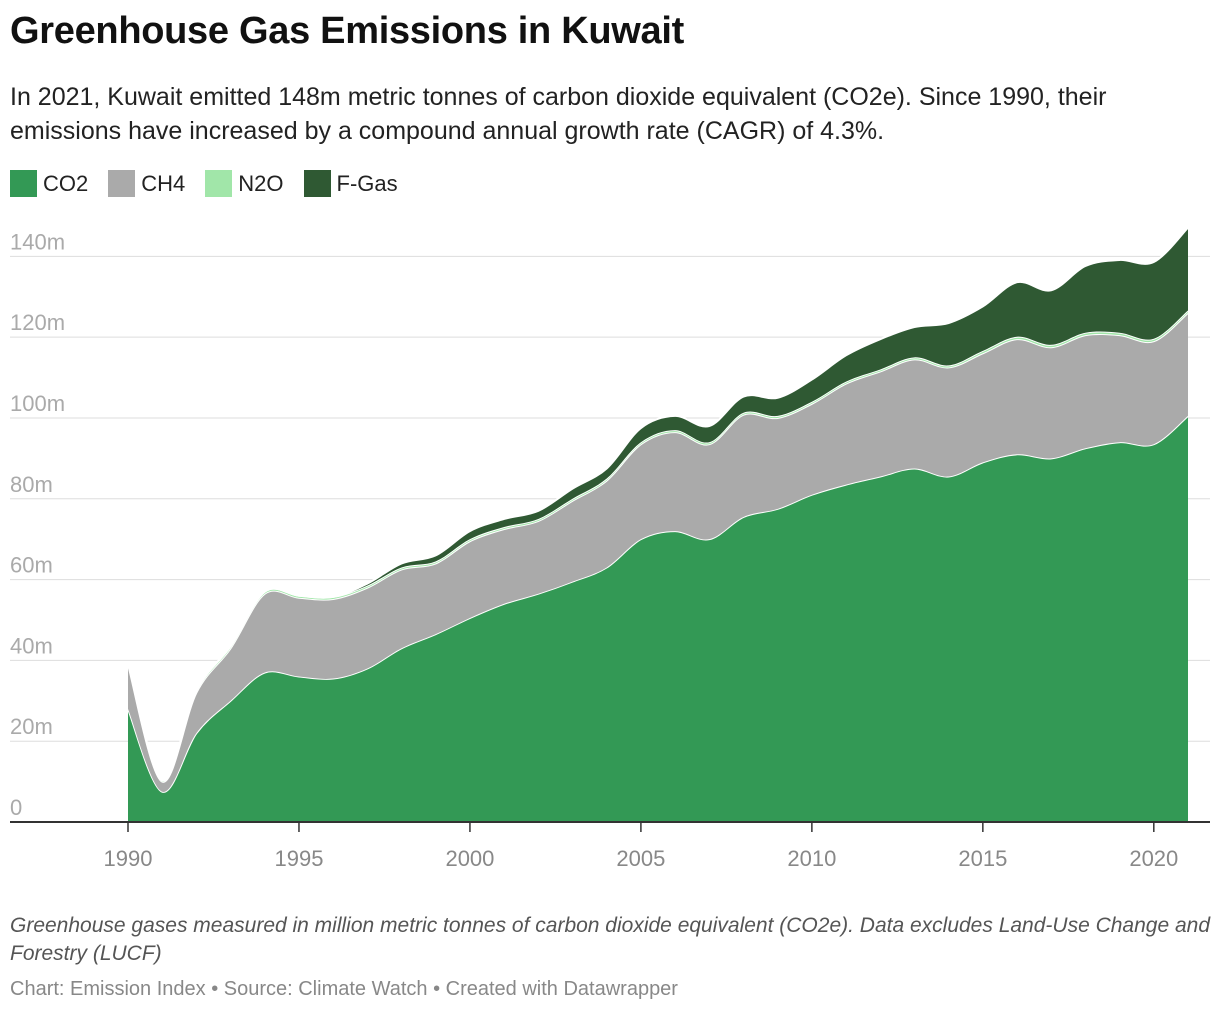 This screenshot has height=1014, width=1220. Describe the element at coordinates (163, 183) in the screenshot. I see `legend-label-ch4: CH4` at that location.